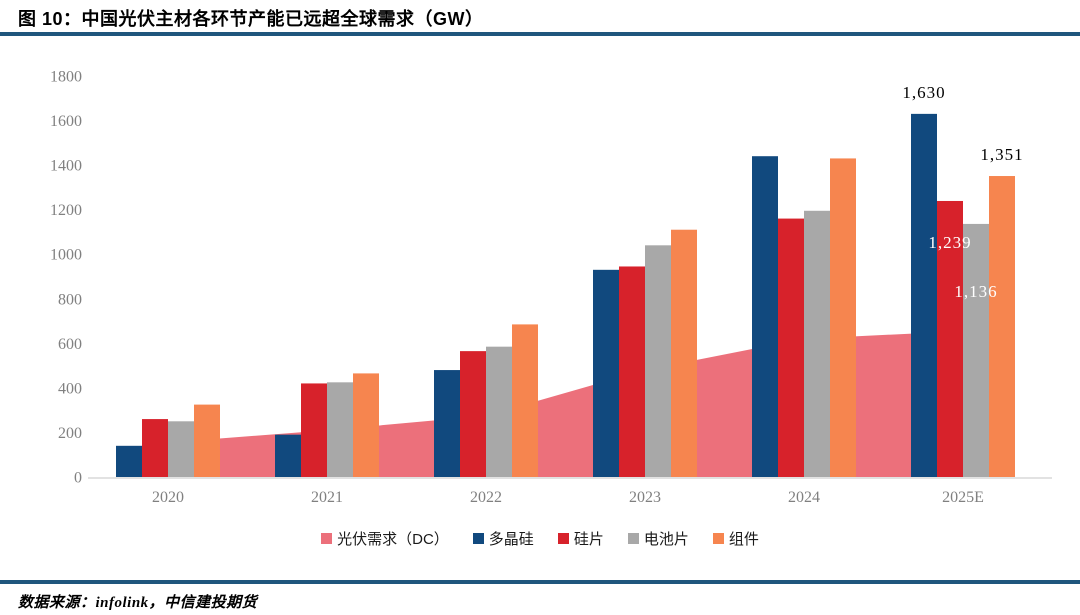 This screenshot has height=615, width=1080. I want to click on module-value-label: 1,351, so click(1001, 154).